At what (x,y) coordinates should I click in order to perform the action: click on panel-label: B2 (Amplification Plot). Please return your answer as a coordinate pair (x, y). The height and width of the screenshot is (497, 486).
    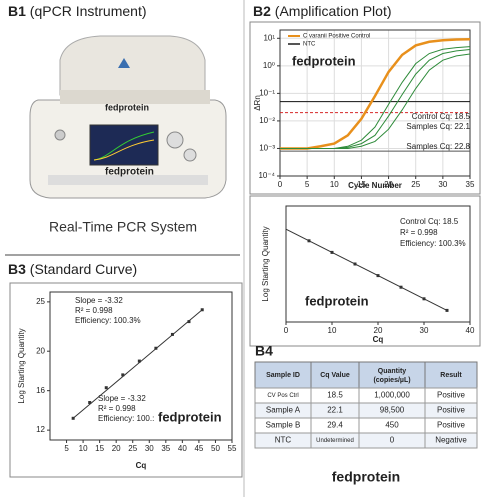
    Looking at the image, I should click on (322, 11).